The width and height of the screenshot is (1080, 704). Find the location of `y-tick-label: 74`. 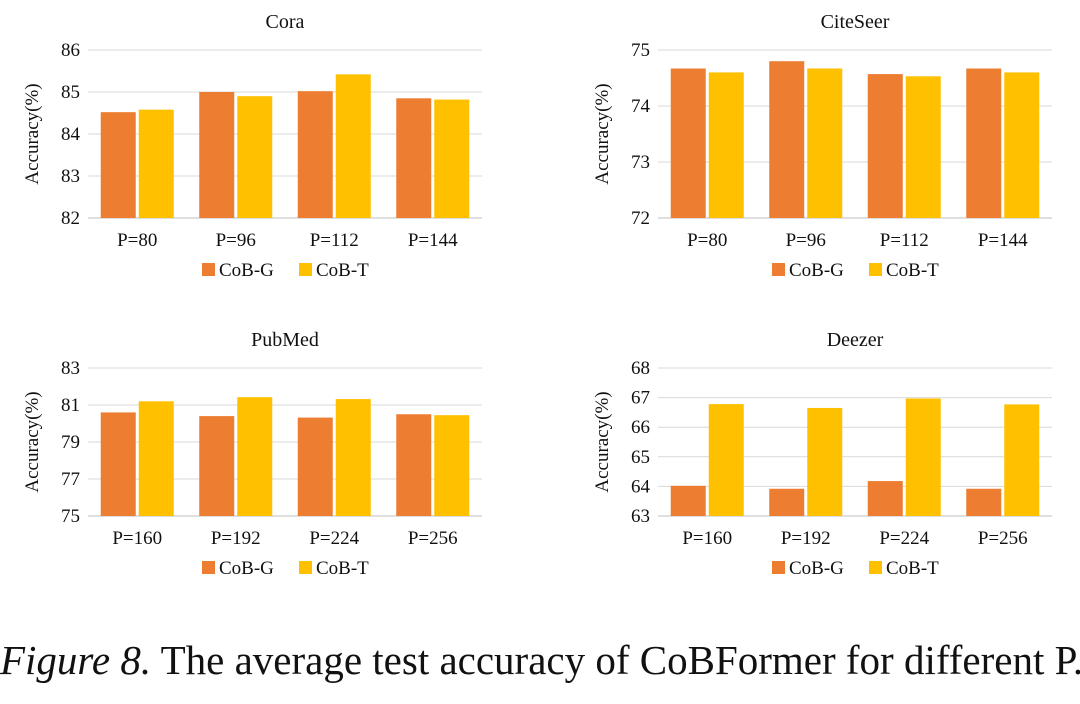

y-tick-label: 74 is located at coordinates (641, 106).